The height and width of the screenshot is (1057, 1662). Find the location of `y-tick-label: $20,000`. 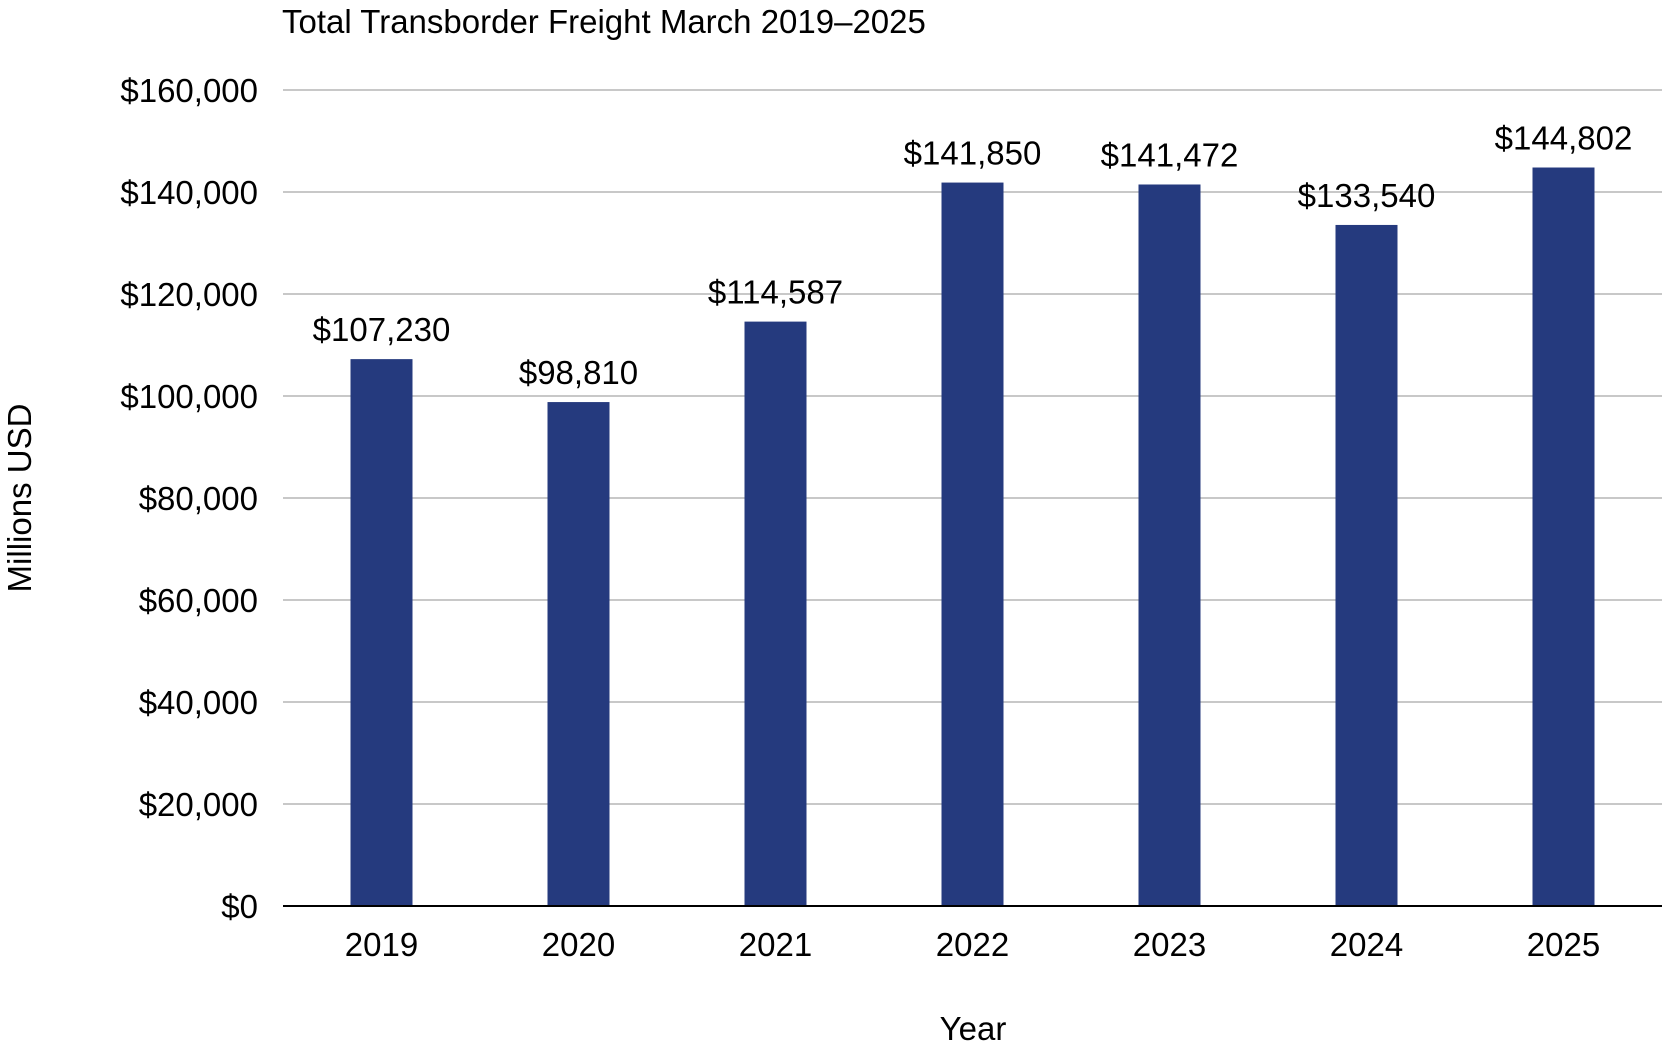

y-tick-label: $20,000 is located at coordinates (198, 804).